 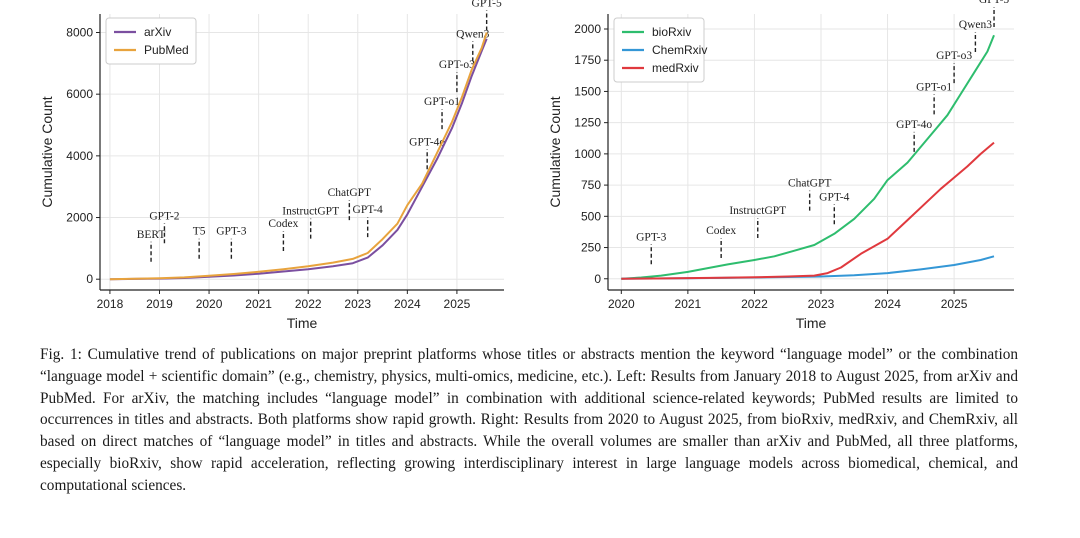 I want to click on legend-label: PubMed, so click(x=166, y=50).